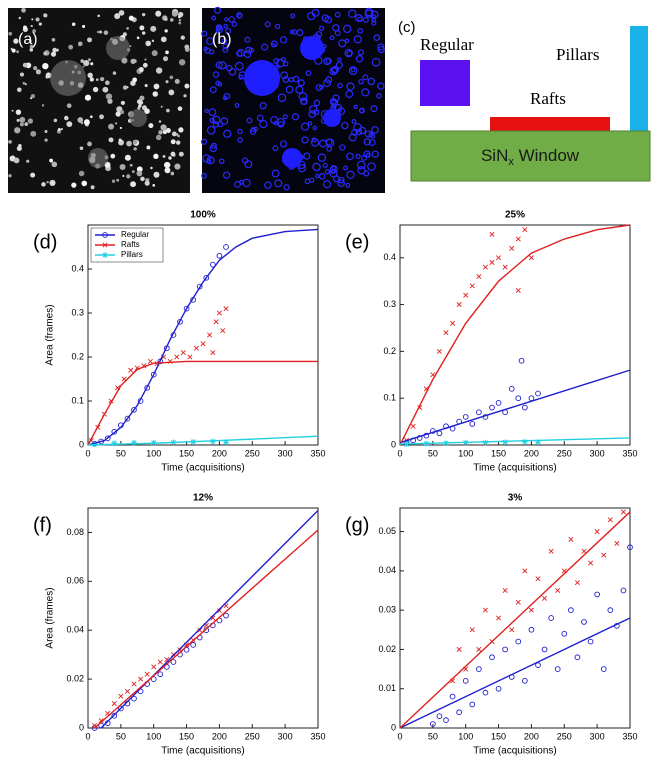 The image size is (657, 762). What do you see at coordinates (548, 98) in the screenshot?
I see `diagram-label: Rafts` at bounding box center [548, 98].